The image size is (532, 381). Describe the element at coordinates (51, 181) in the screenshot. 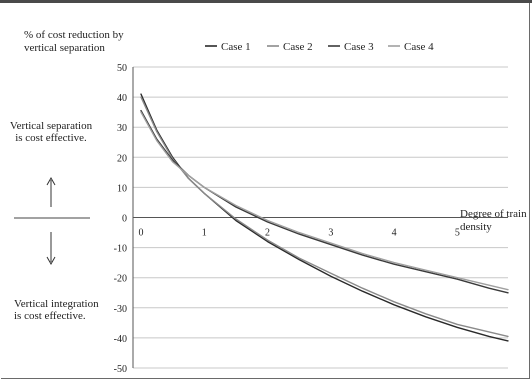

I see `up-arrow-head` at that location.